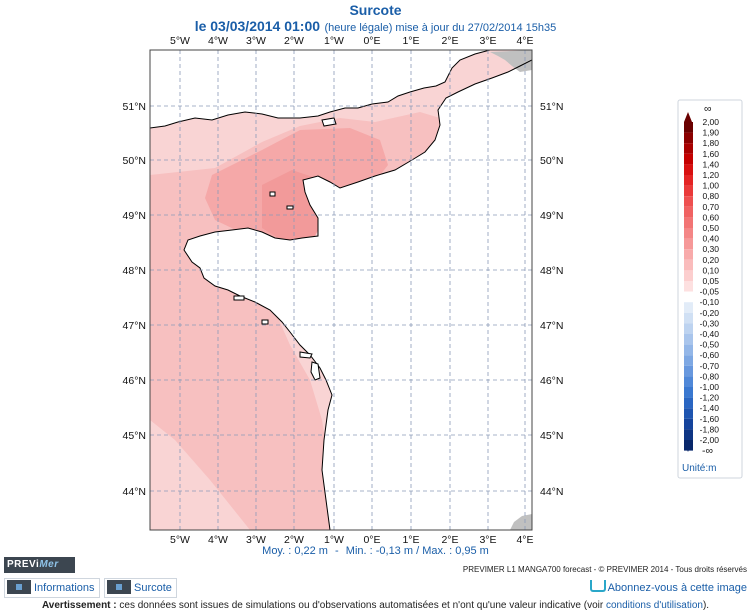  I want to click on island-belle-ile, so click(239, 298).